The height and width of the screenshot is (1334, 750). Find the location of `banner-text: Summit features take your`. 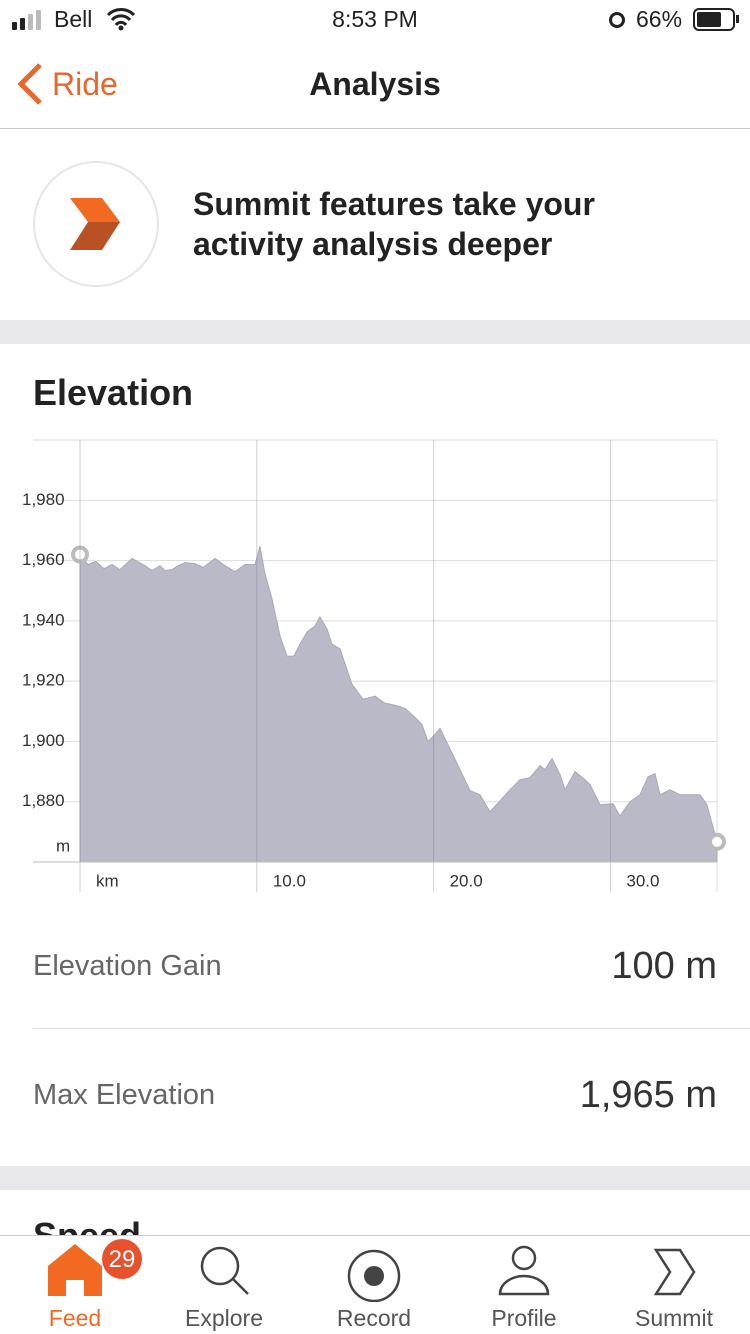

banner-text: Summit features take your is located at coordinates (394, 204).